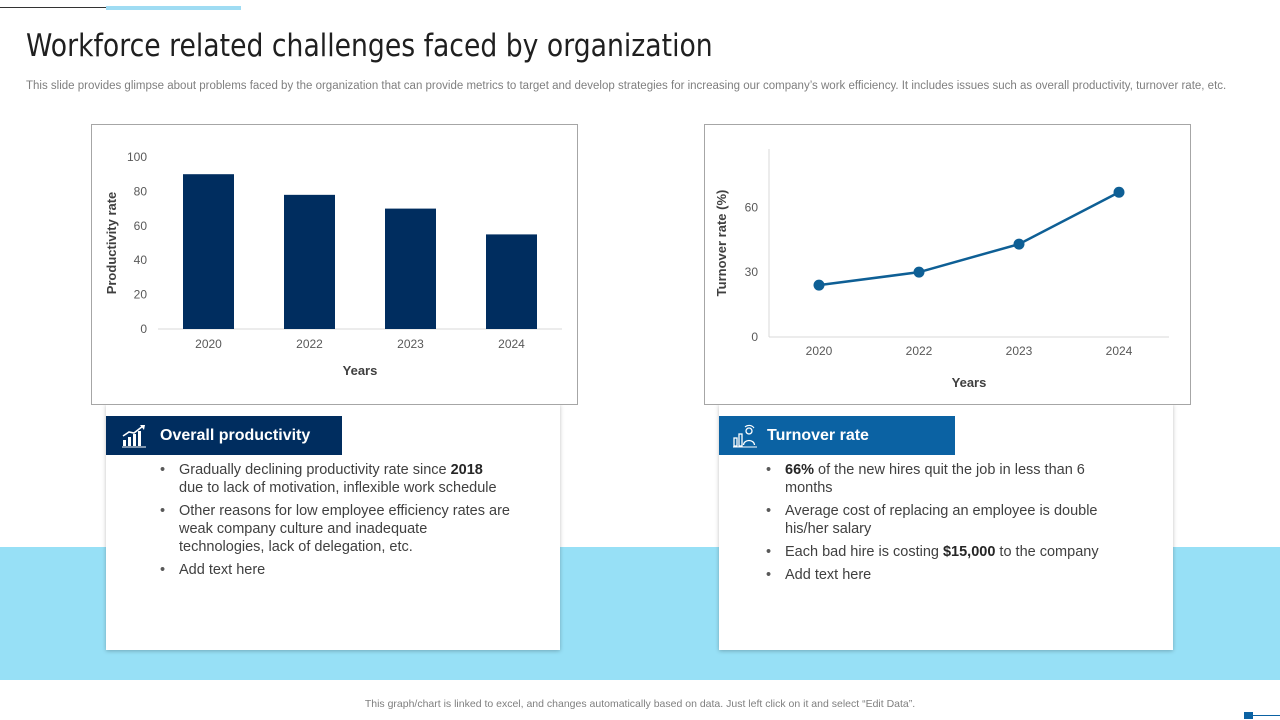 The height and width of the screenshot is (720, 1280). What do you see at coordinates (235, 435) in the screenshot?
I see `productivity-heading: Overall productivity` at bounding box center [235, 435].